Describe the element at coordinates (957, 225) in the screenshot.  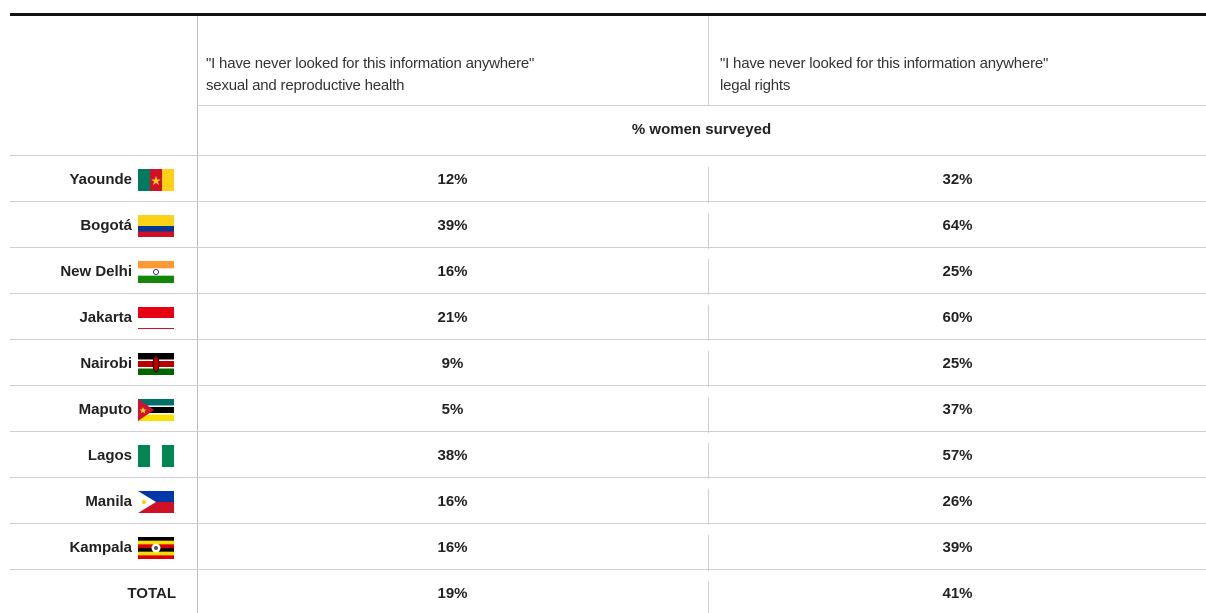
I see `cell-value: 64%` at that location.